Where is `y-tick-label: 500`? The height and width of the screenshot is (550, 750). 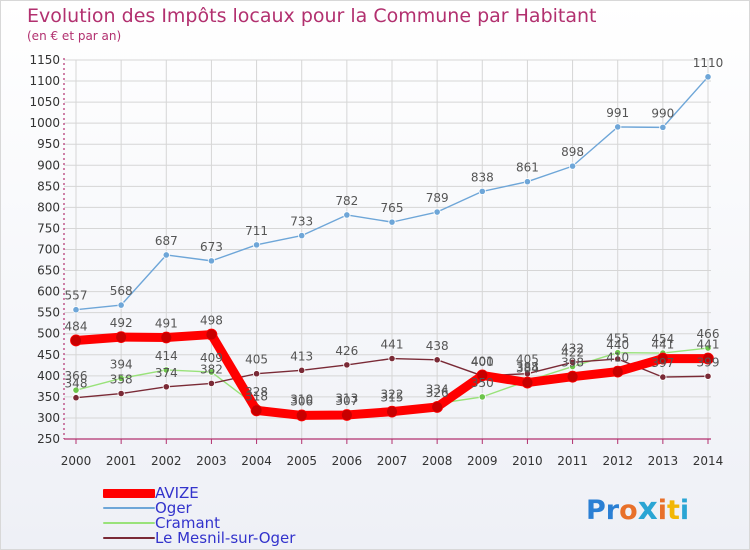
y-tick-label: 500 is located at coordinates (48, 334).